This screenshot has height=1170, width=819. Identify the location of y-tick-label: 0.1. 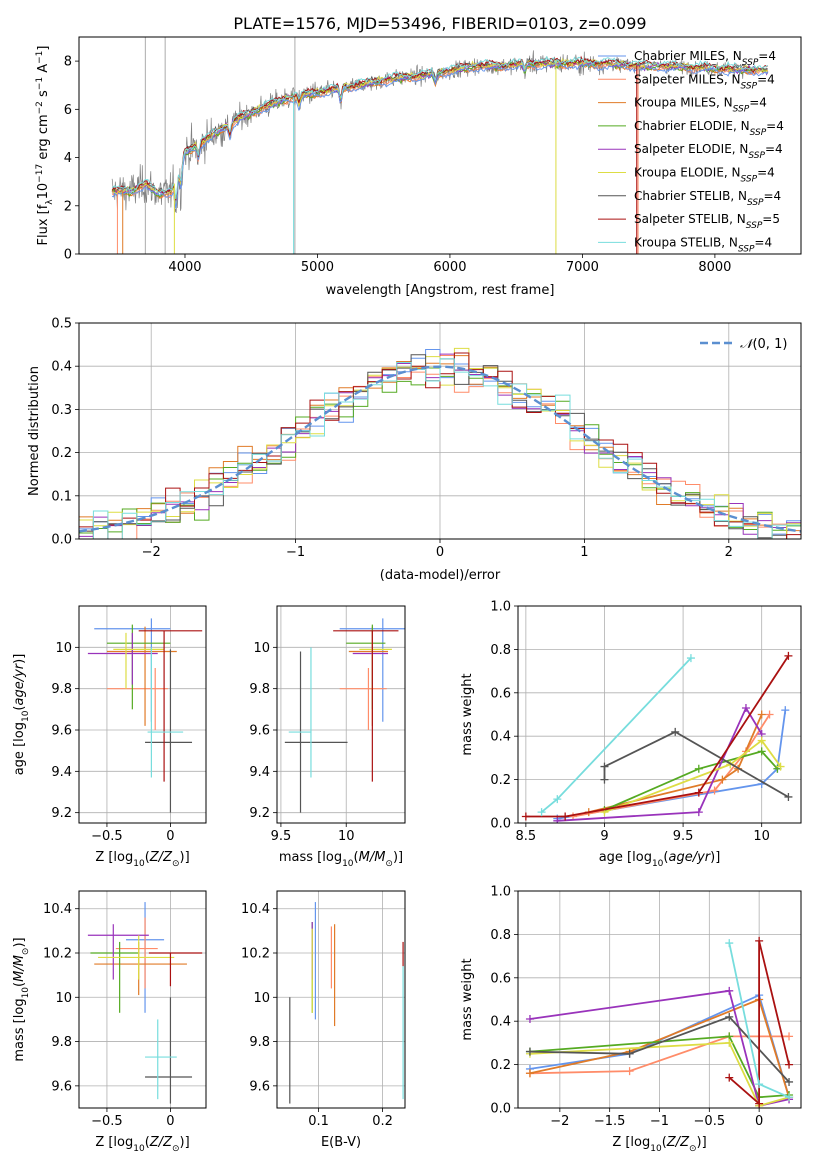
(61, 496).